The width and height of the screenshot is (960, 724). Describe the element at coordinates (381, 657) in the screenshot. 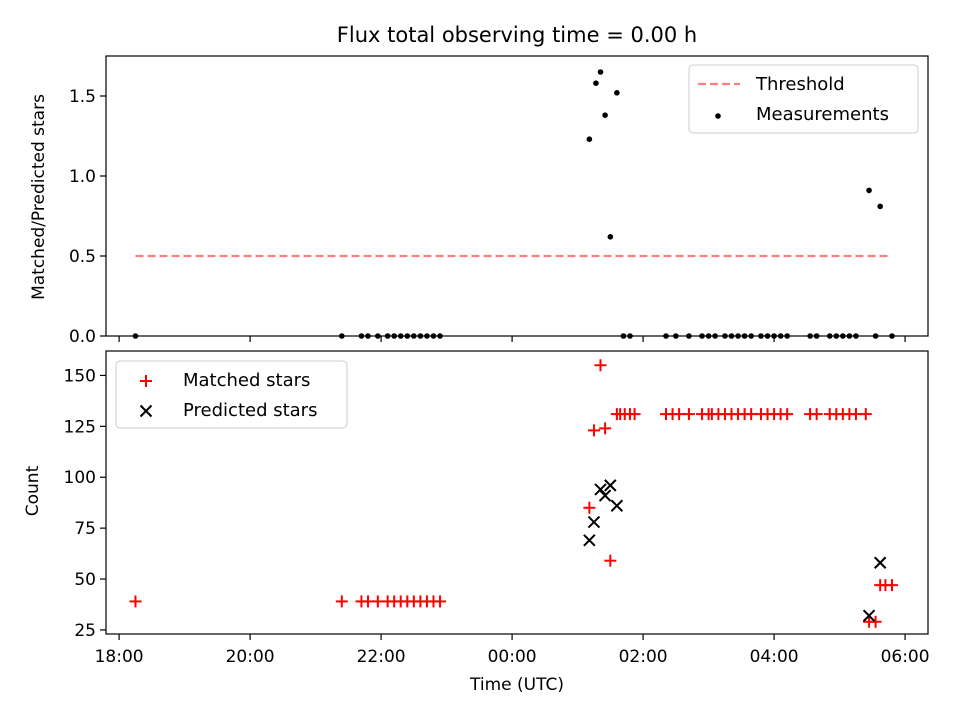

I see `xtick-label: 22:00` at that location.